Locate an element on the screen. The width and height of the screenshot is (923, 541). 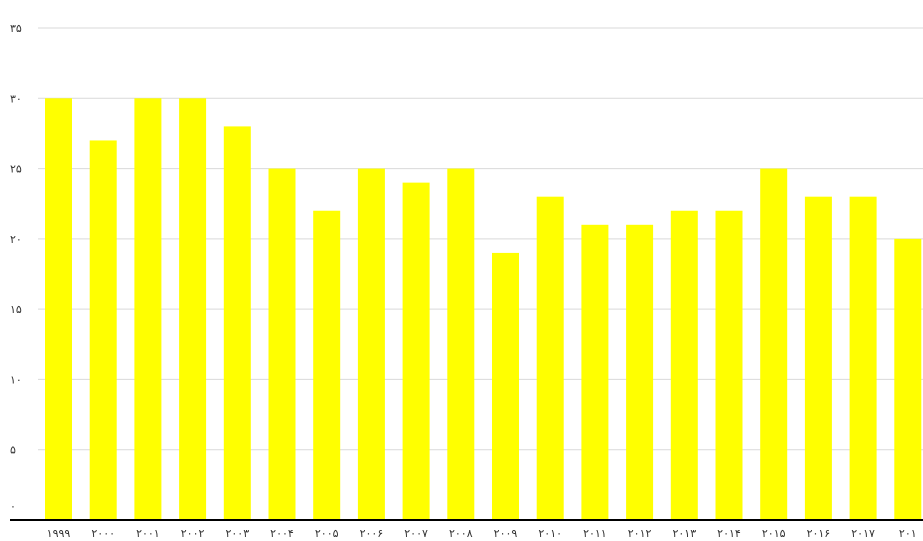
x-tick-label: ۲۰۰۹ is located at coordinates (506, 533).